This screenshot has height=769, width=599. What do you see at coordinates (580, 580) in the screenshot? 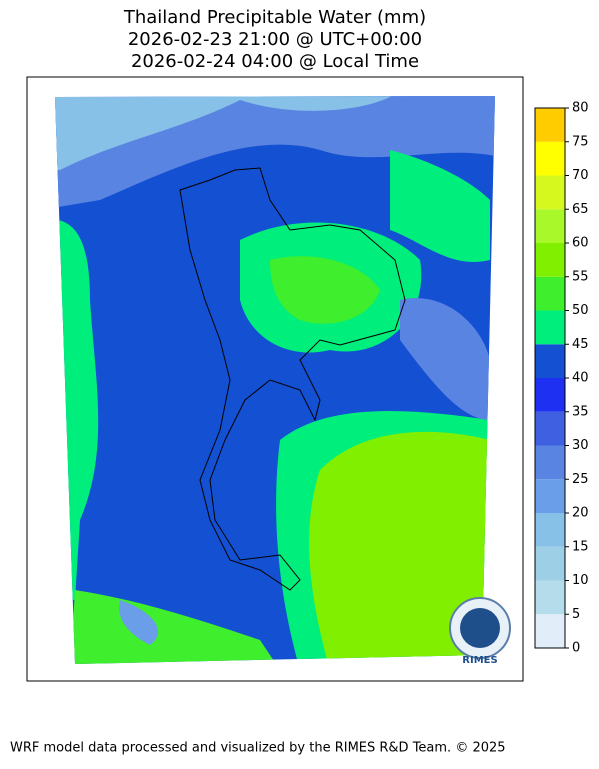
I see `colorbar-tick-label: 10` at bounding box center [580, 580].